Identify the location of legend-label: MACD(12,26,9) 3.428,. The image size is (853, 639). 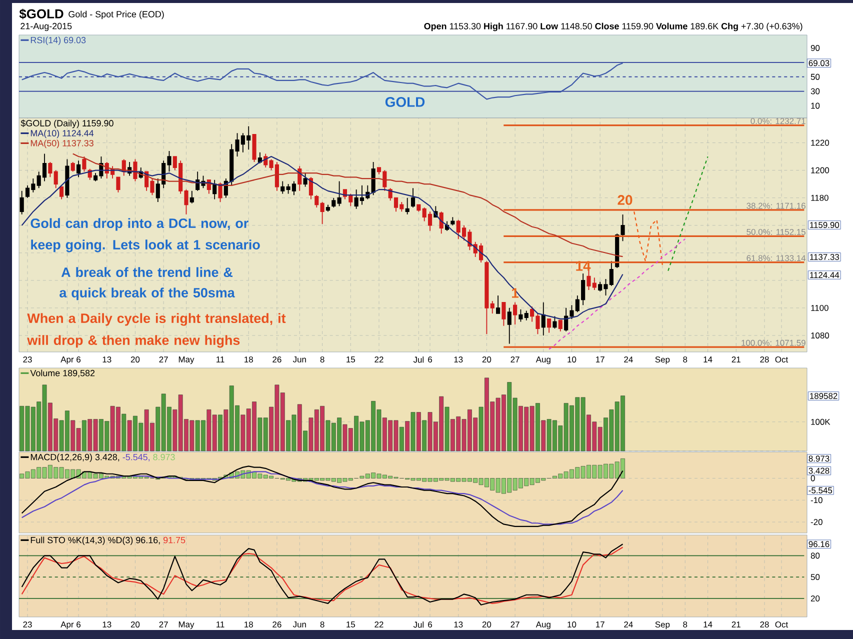
(75, 458).